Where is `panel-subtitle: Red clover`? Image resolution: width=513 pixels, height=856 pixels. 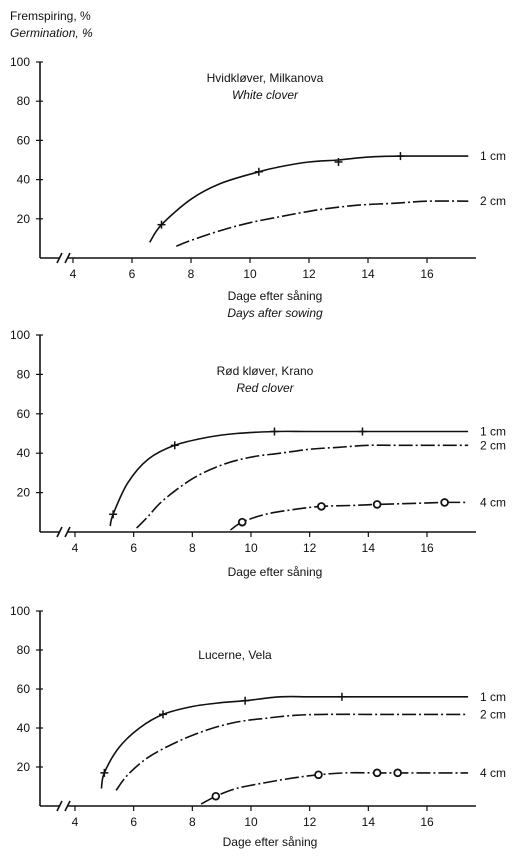
panel-subtitle: Red clover is located at coordinates (265, 388).